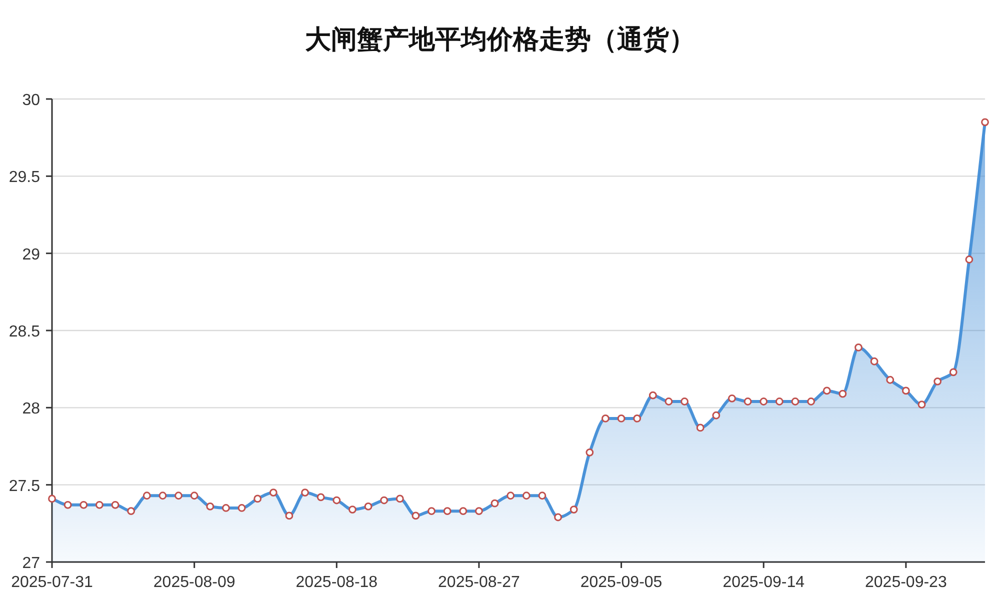  What do you see at coordinates (24, 332) in the screenshot?
I see `y-tick-label: 28.5` at bounding box center [24, 332].